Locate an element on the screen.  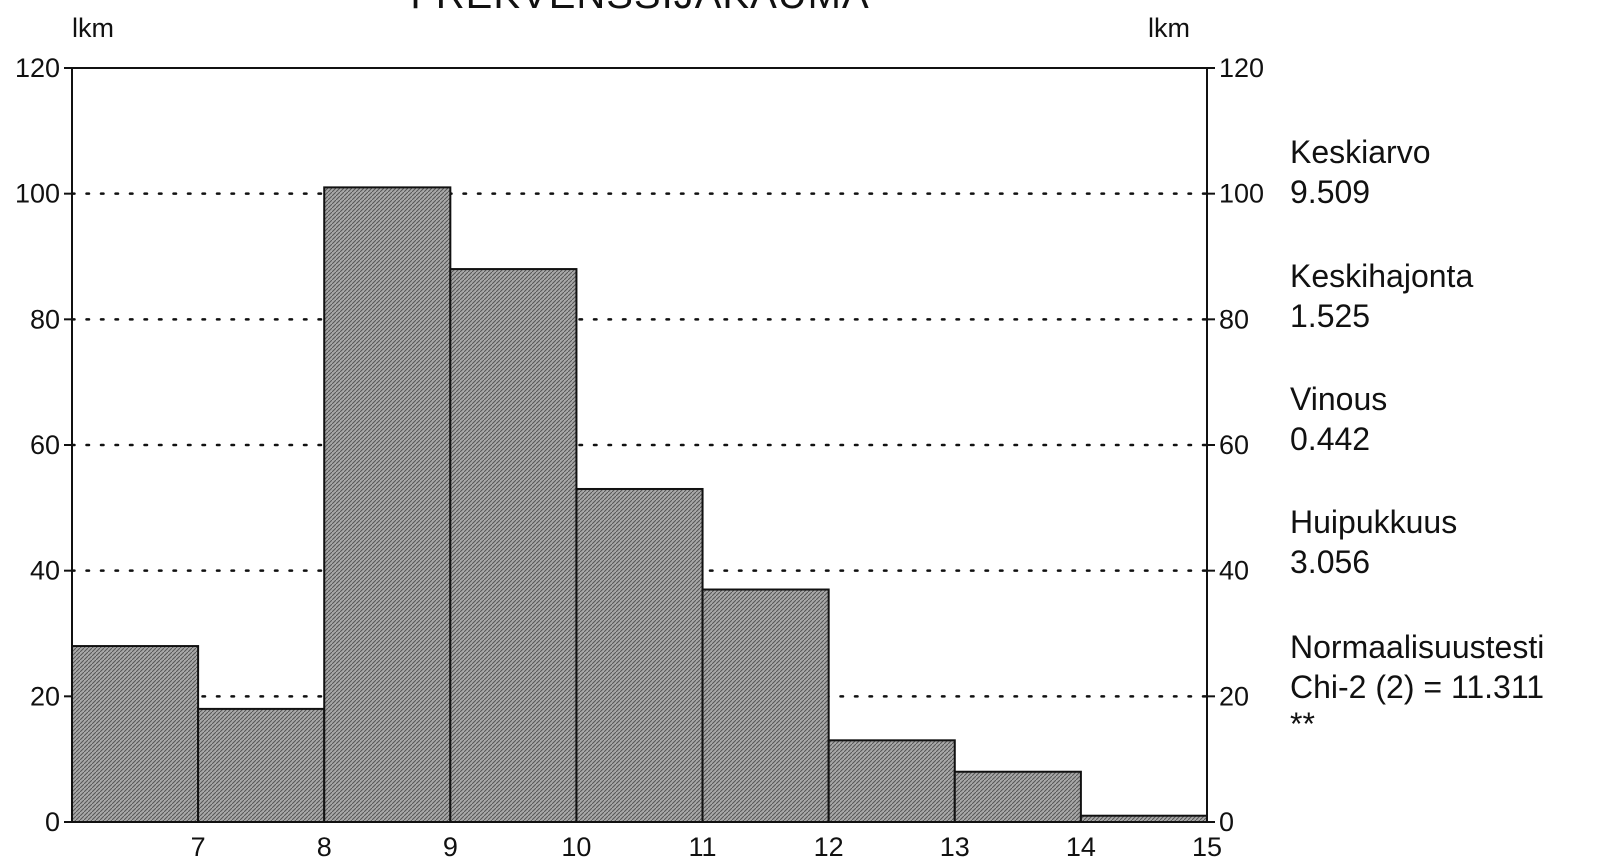
x-tick-label-15: 15 is located at coordinates (1207, 847).